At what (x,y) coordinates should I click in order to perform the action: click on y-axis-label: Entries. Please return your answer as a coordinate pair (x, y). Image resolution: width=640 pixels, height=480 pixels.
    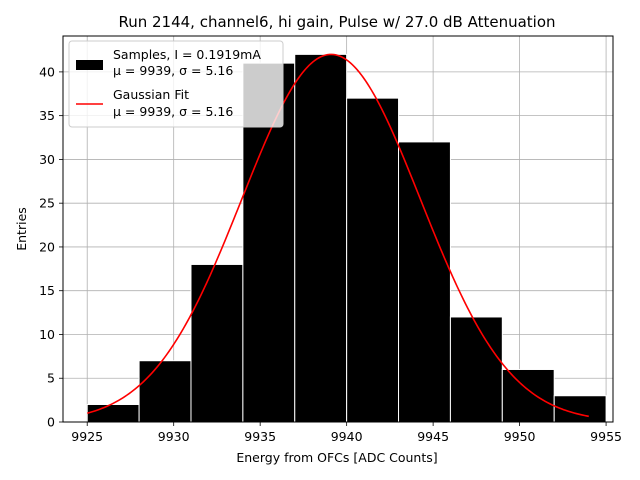
    Looking at the image, I should click on (21, 229).